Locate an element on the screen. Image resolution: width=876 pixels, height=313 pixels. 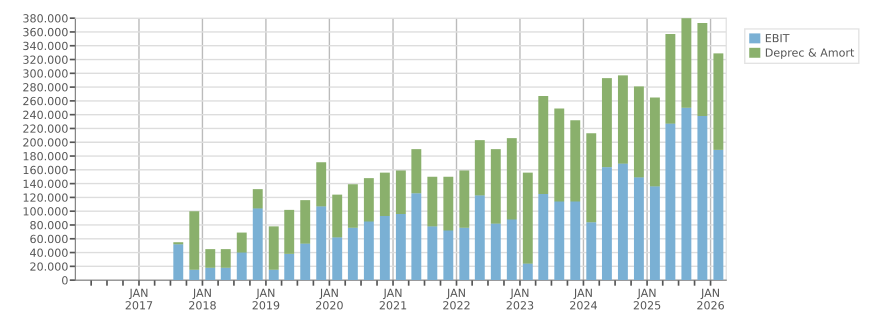
y-tick-label: 380.000 is located at coordinates (45, 18).